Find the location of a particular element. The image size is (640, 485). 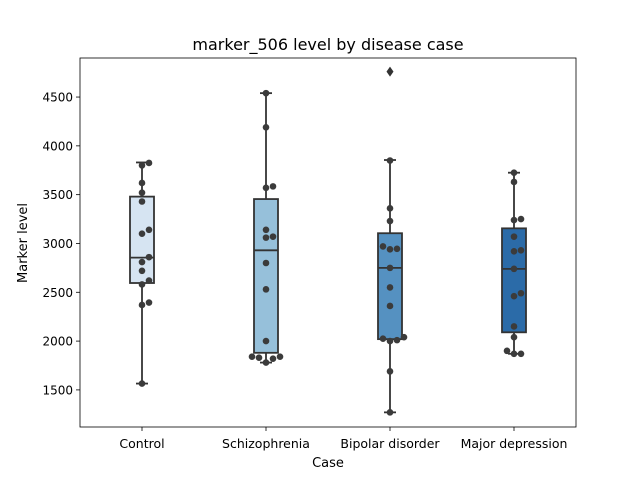

chart-title: marker_506 level by disease case is located at coordinates (327, 45).